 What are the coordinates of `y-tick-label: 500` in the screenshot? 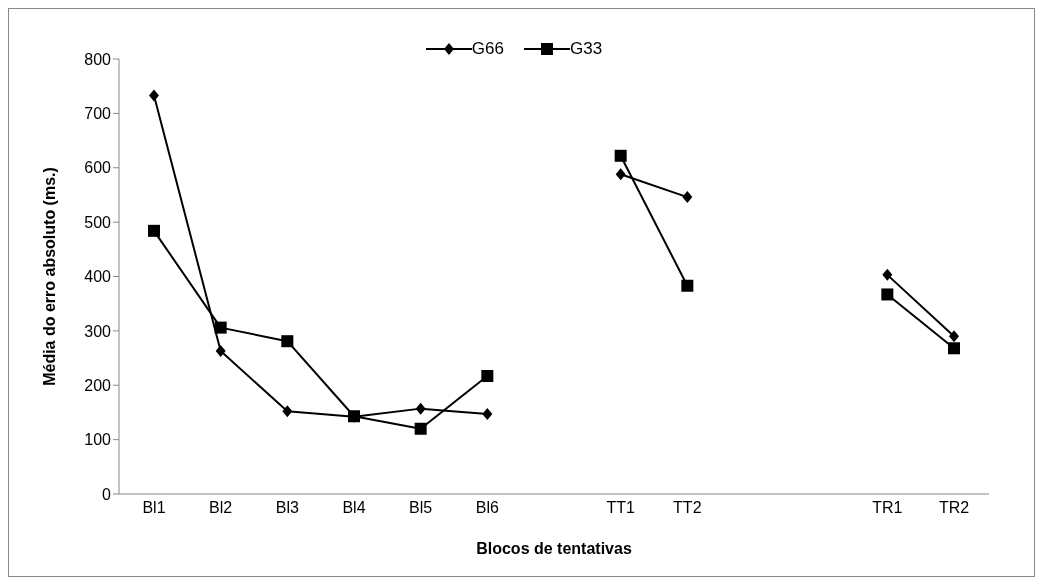 It's located at (98, 222).